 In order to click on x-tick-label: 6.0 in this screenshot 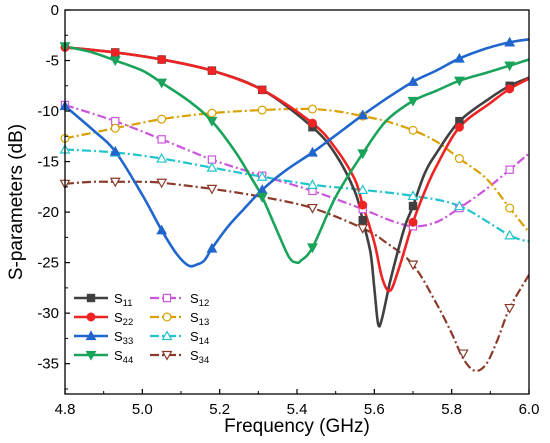, I will do `click(529, 409)`.